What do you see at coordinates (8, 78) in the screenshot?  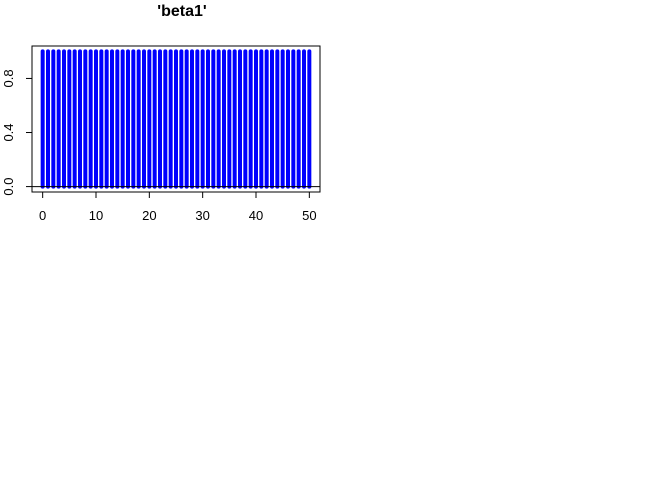 I see `y-tick-label: 0.8` at bounding box center [8, 78].